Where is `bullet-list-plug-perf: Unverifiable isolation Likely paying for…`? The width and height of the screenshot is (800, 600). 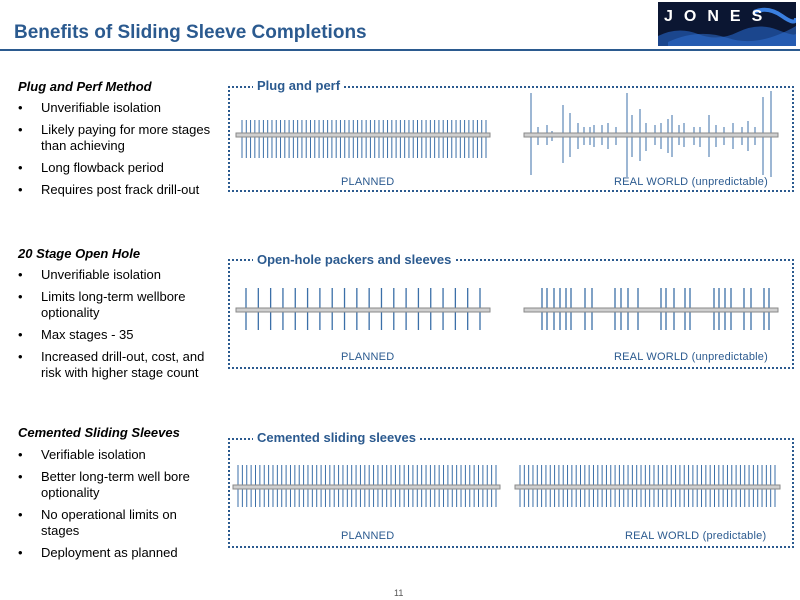
bullet-list-plug-perf: Unverifiable isolation Likely paying for… is located at coordinates (118, 152).